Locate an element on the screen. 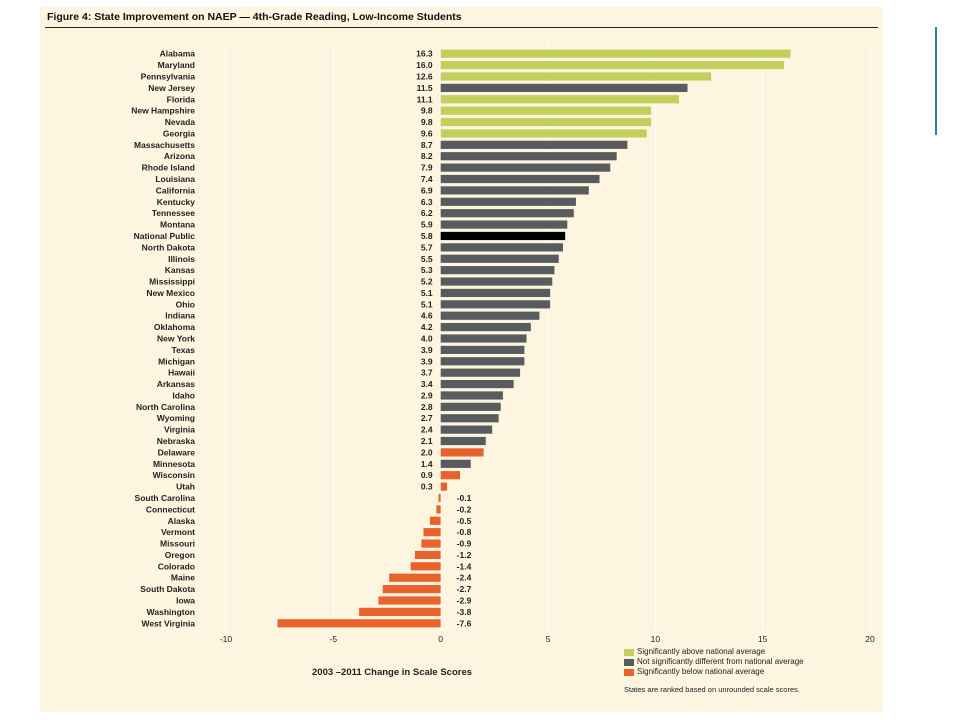  state-label: Iowa is located at coordinates (185, 601).